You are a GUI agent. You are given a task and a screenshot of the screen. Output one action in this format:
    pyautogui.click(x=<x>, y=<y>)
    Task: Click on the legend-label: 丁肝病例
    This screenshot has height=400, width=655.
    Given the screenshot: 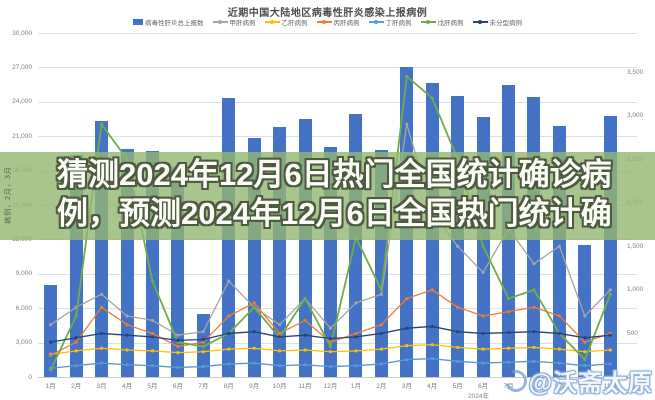 What is the action you would take?
    pyautogui.click(x=398, y=23)
    